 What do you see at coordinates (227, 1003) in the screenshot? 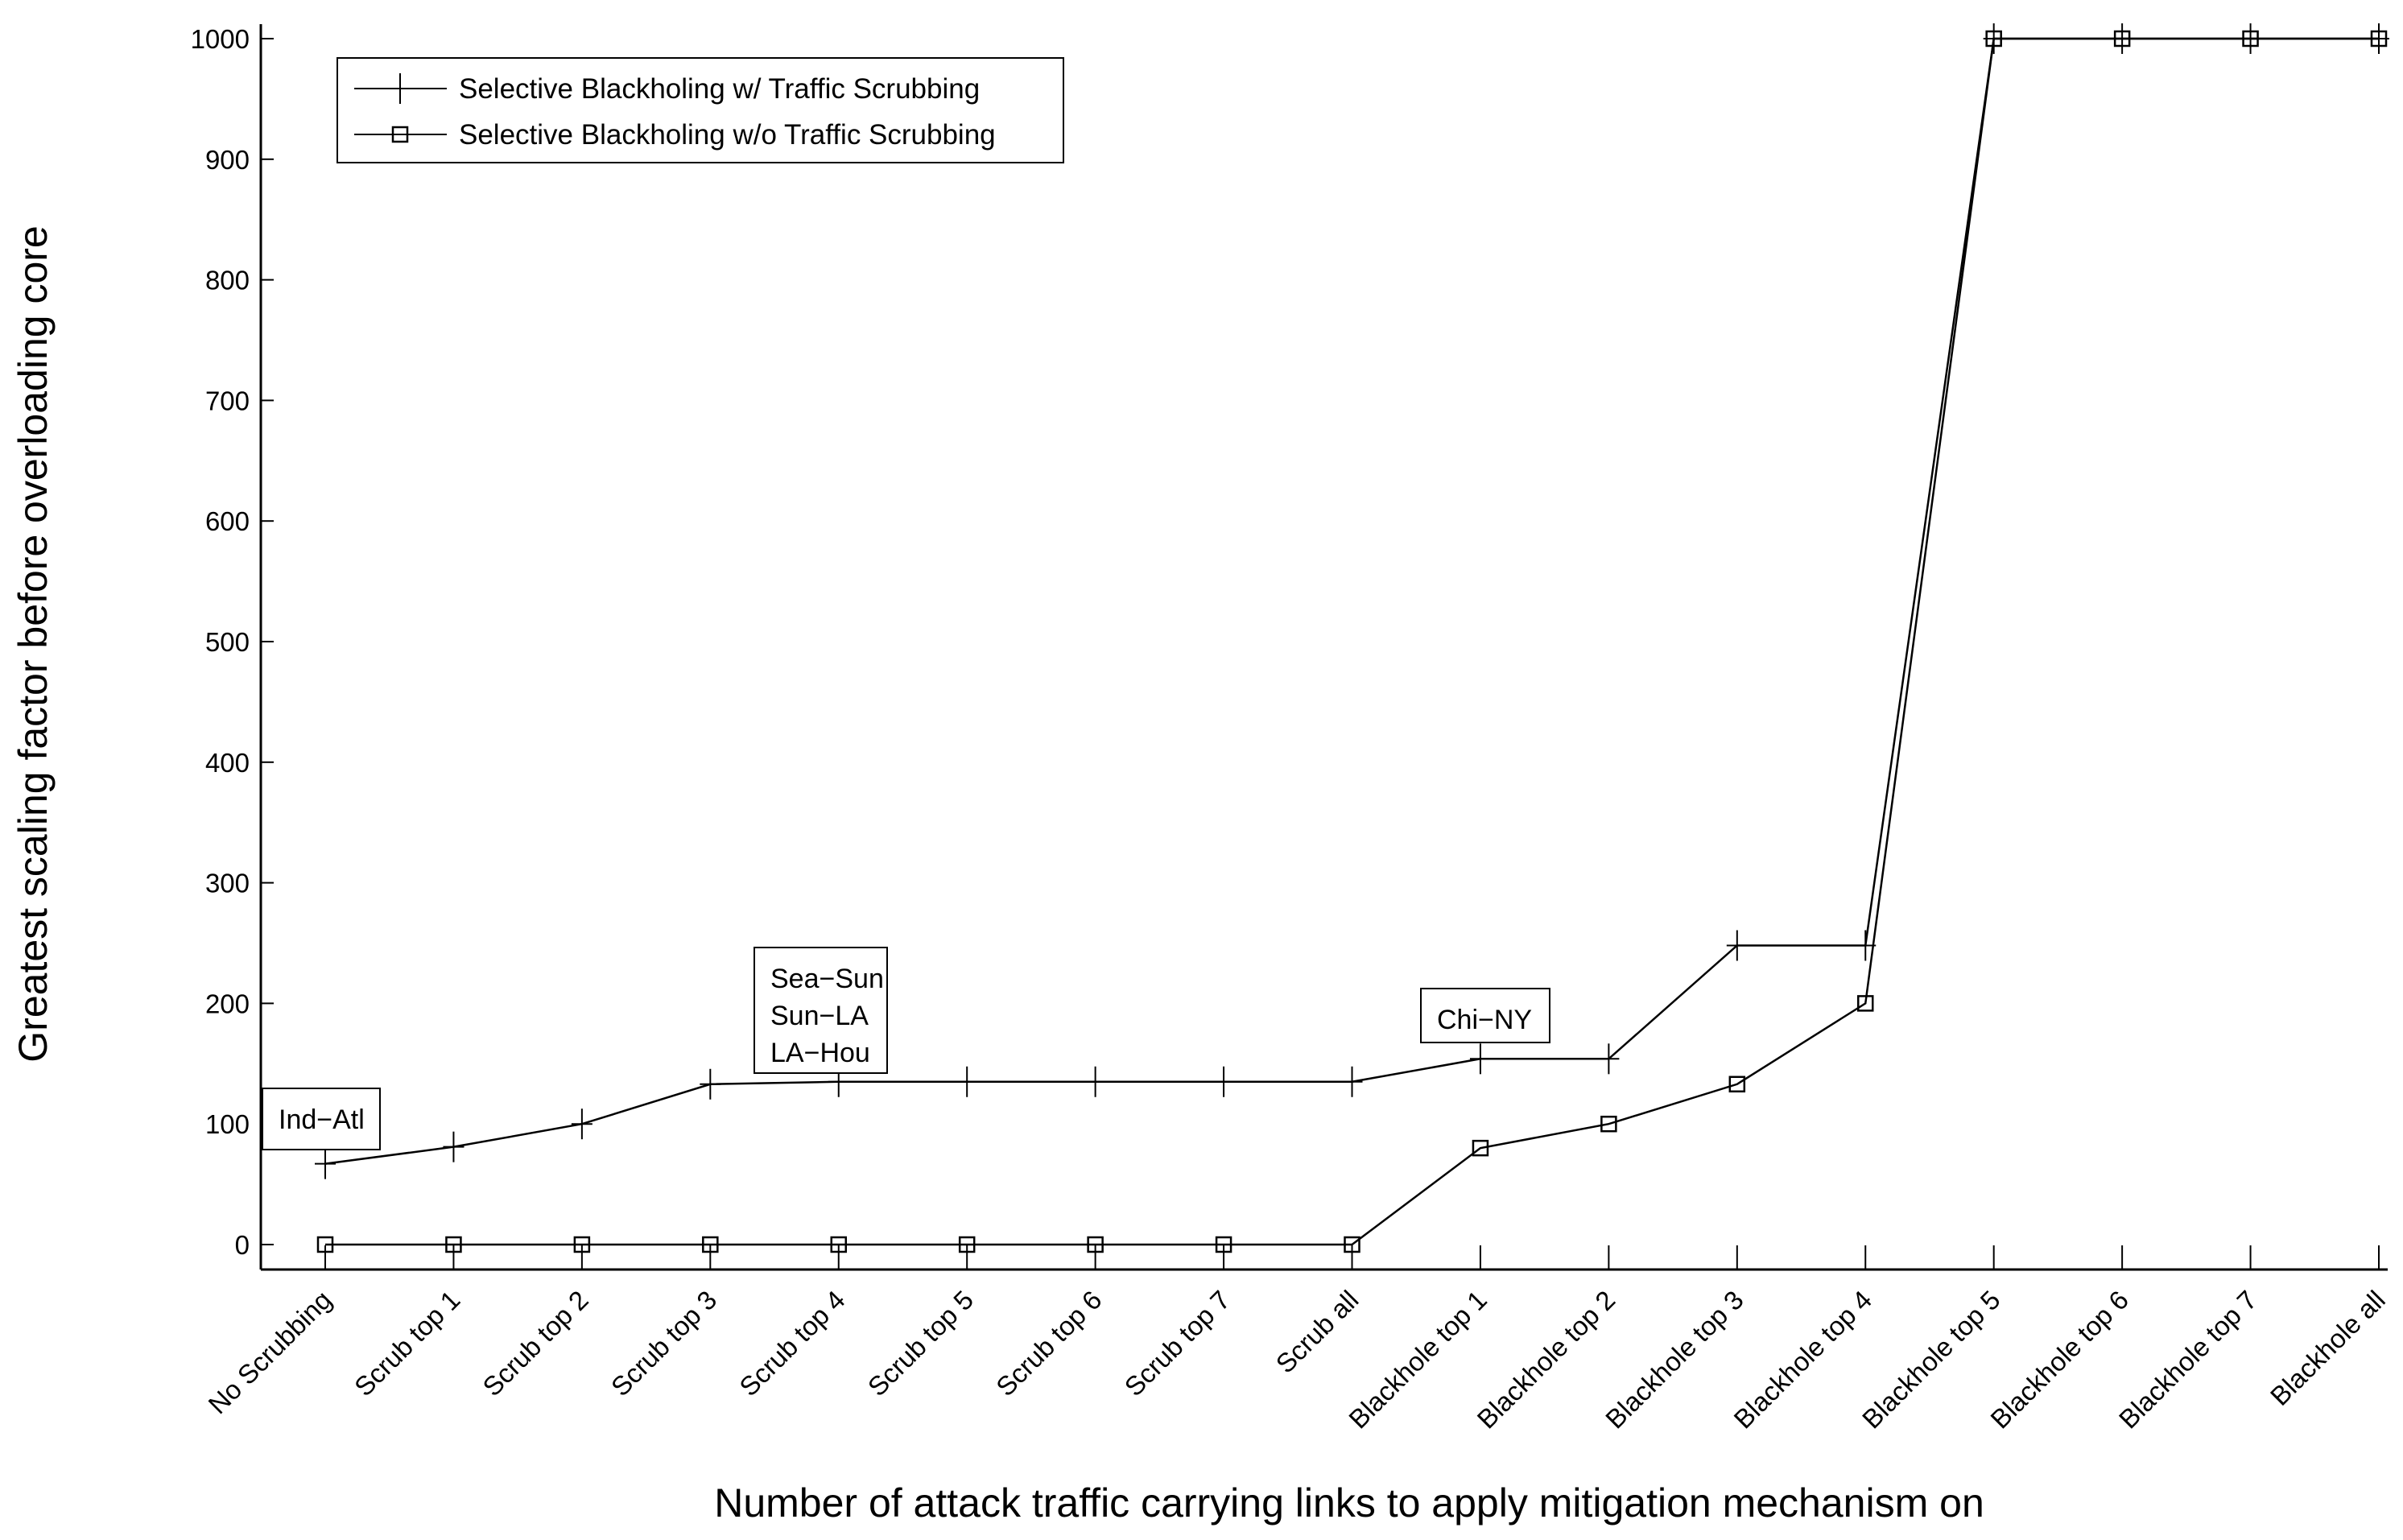
I see `y-tick-label: 200` at bounding box center [227, 1003].